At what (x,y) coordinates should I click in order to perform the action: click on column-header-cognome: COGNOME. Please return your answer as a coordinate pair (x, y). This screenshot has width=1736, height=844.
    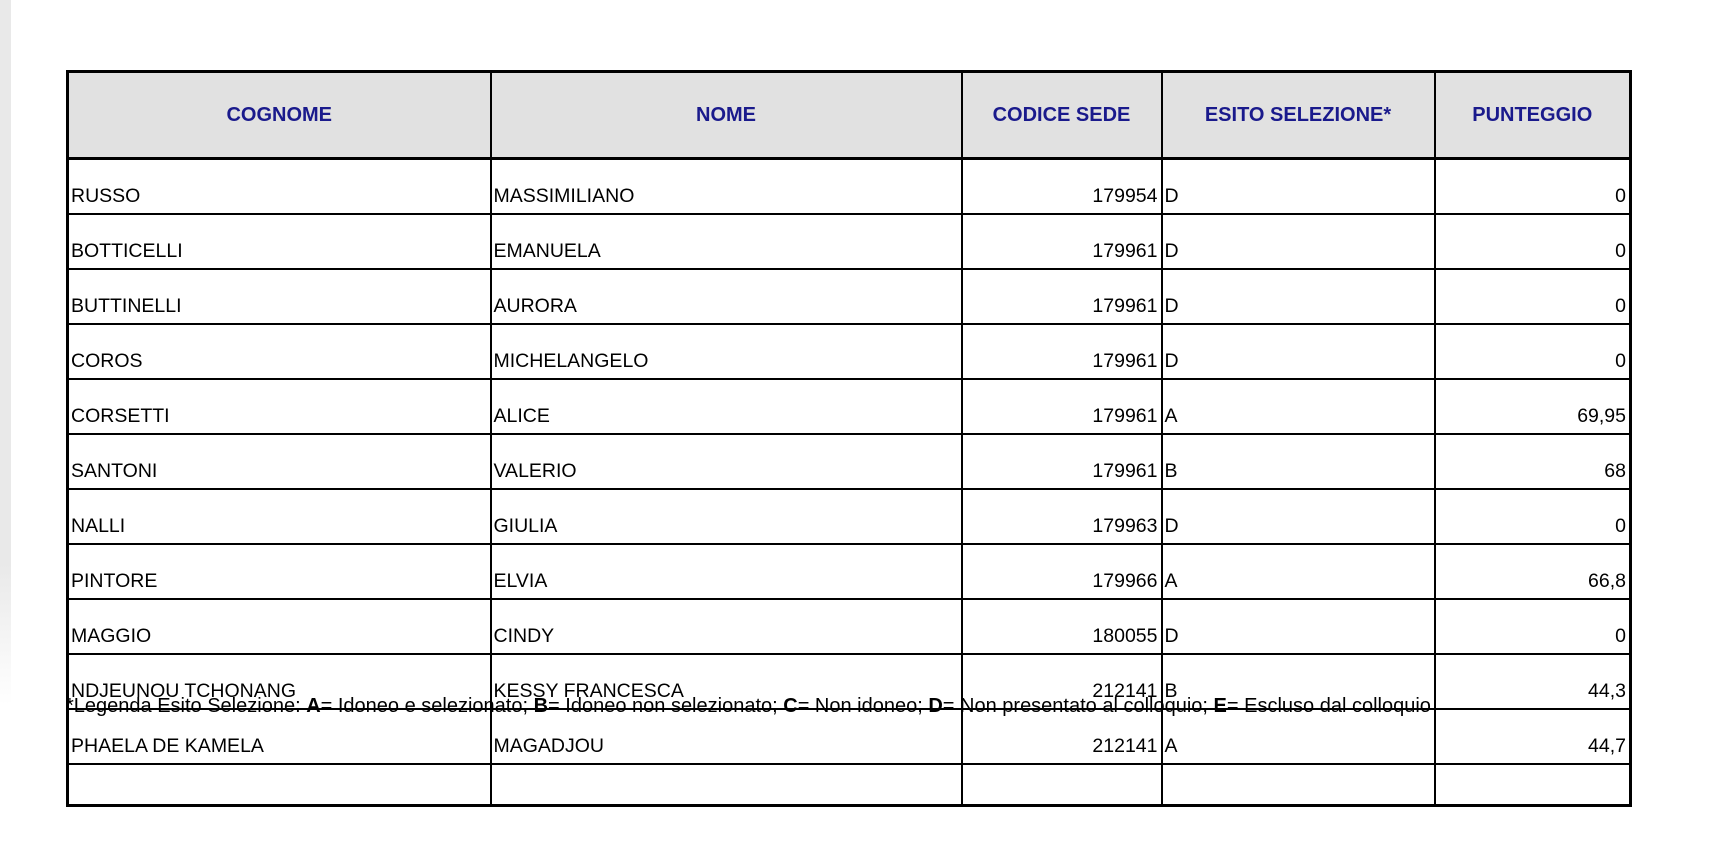
    Looking at the image, I should click on (279, 115).